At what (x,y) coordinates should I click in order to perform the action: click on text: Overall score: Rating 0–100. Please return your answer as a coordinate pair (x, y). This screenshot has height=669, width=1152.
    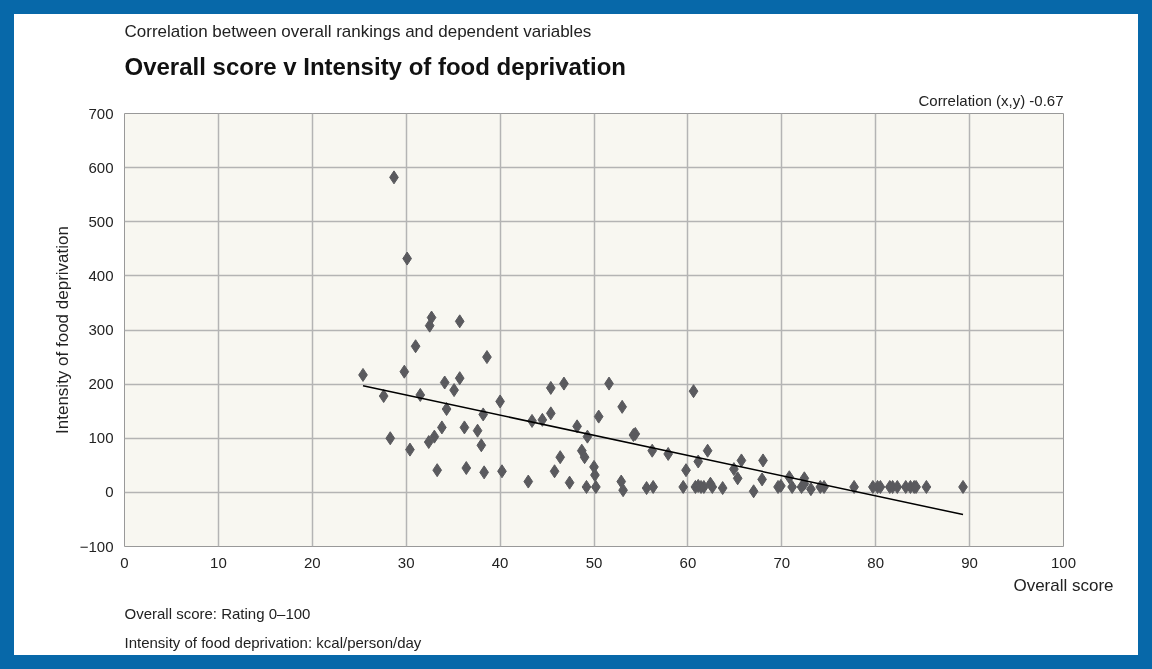
    Looking at the image, I should click on (217, 613).